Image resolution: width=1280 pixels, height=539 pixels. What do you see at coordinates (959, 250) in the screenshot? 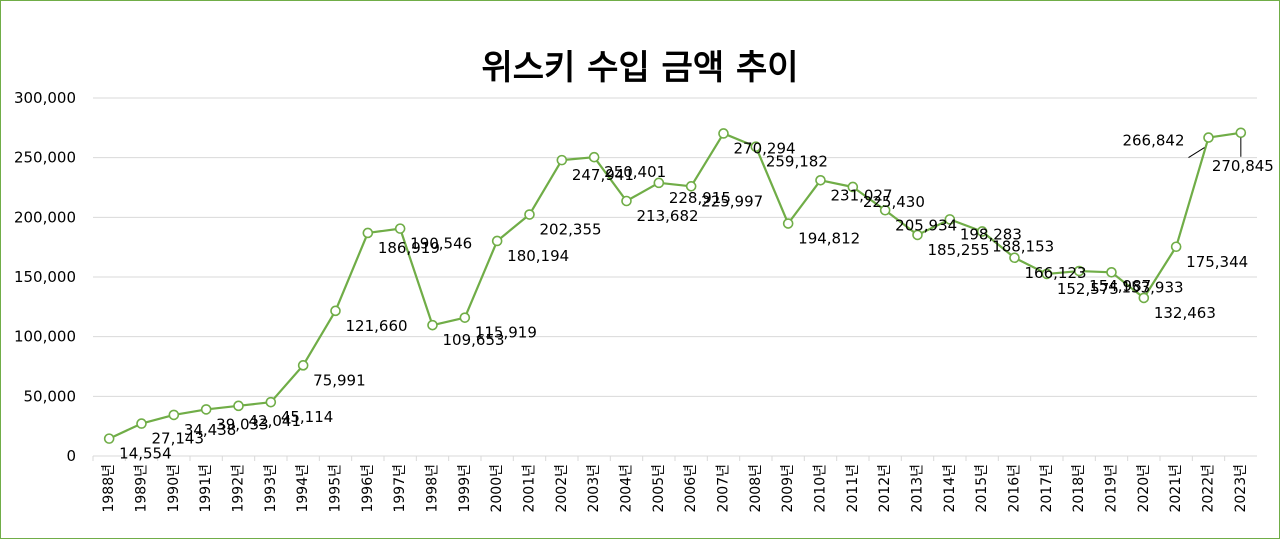
I see `data-label: 185,255` at bounding box center [959, 250].